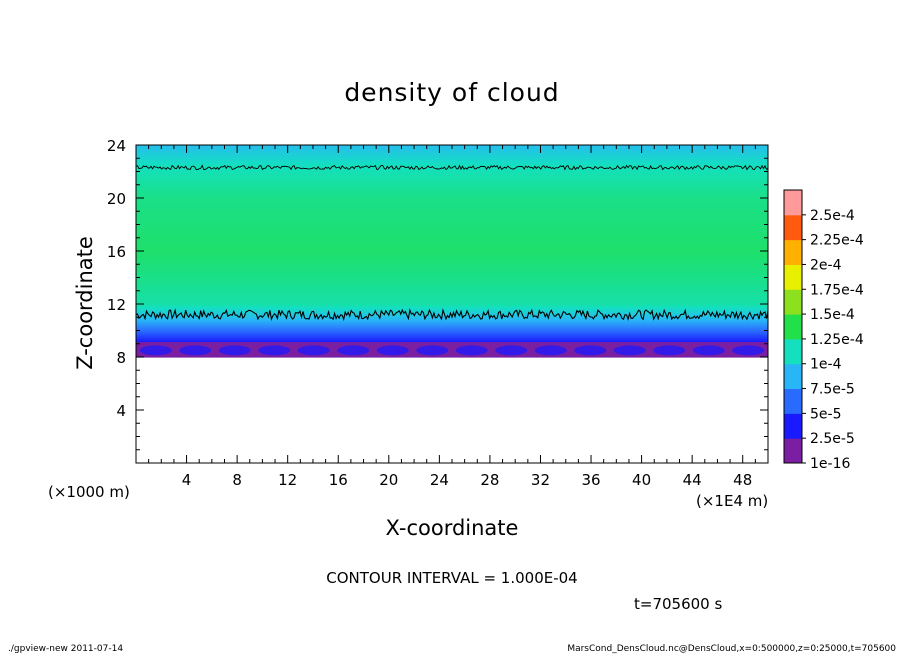 Image resolution: width=904 pixels, height=654 pixels. Describe the element at coordinates (489, 480) in the screenshot. I see `x-tick-label: 28` at that location.